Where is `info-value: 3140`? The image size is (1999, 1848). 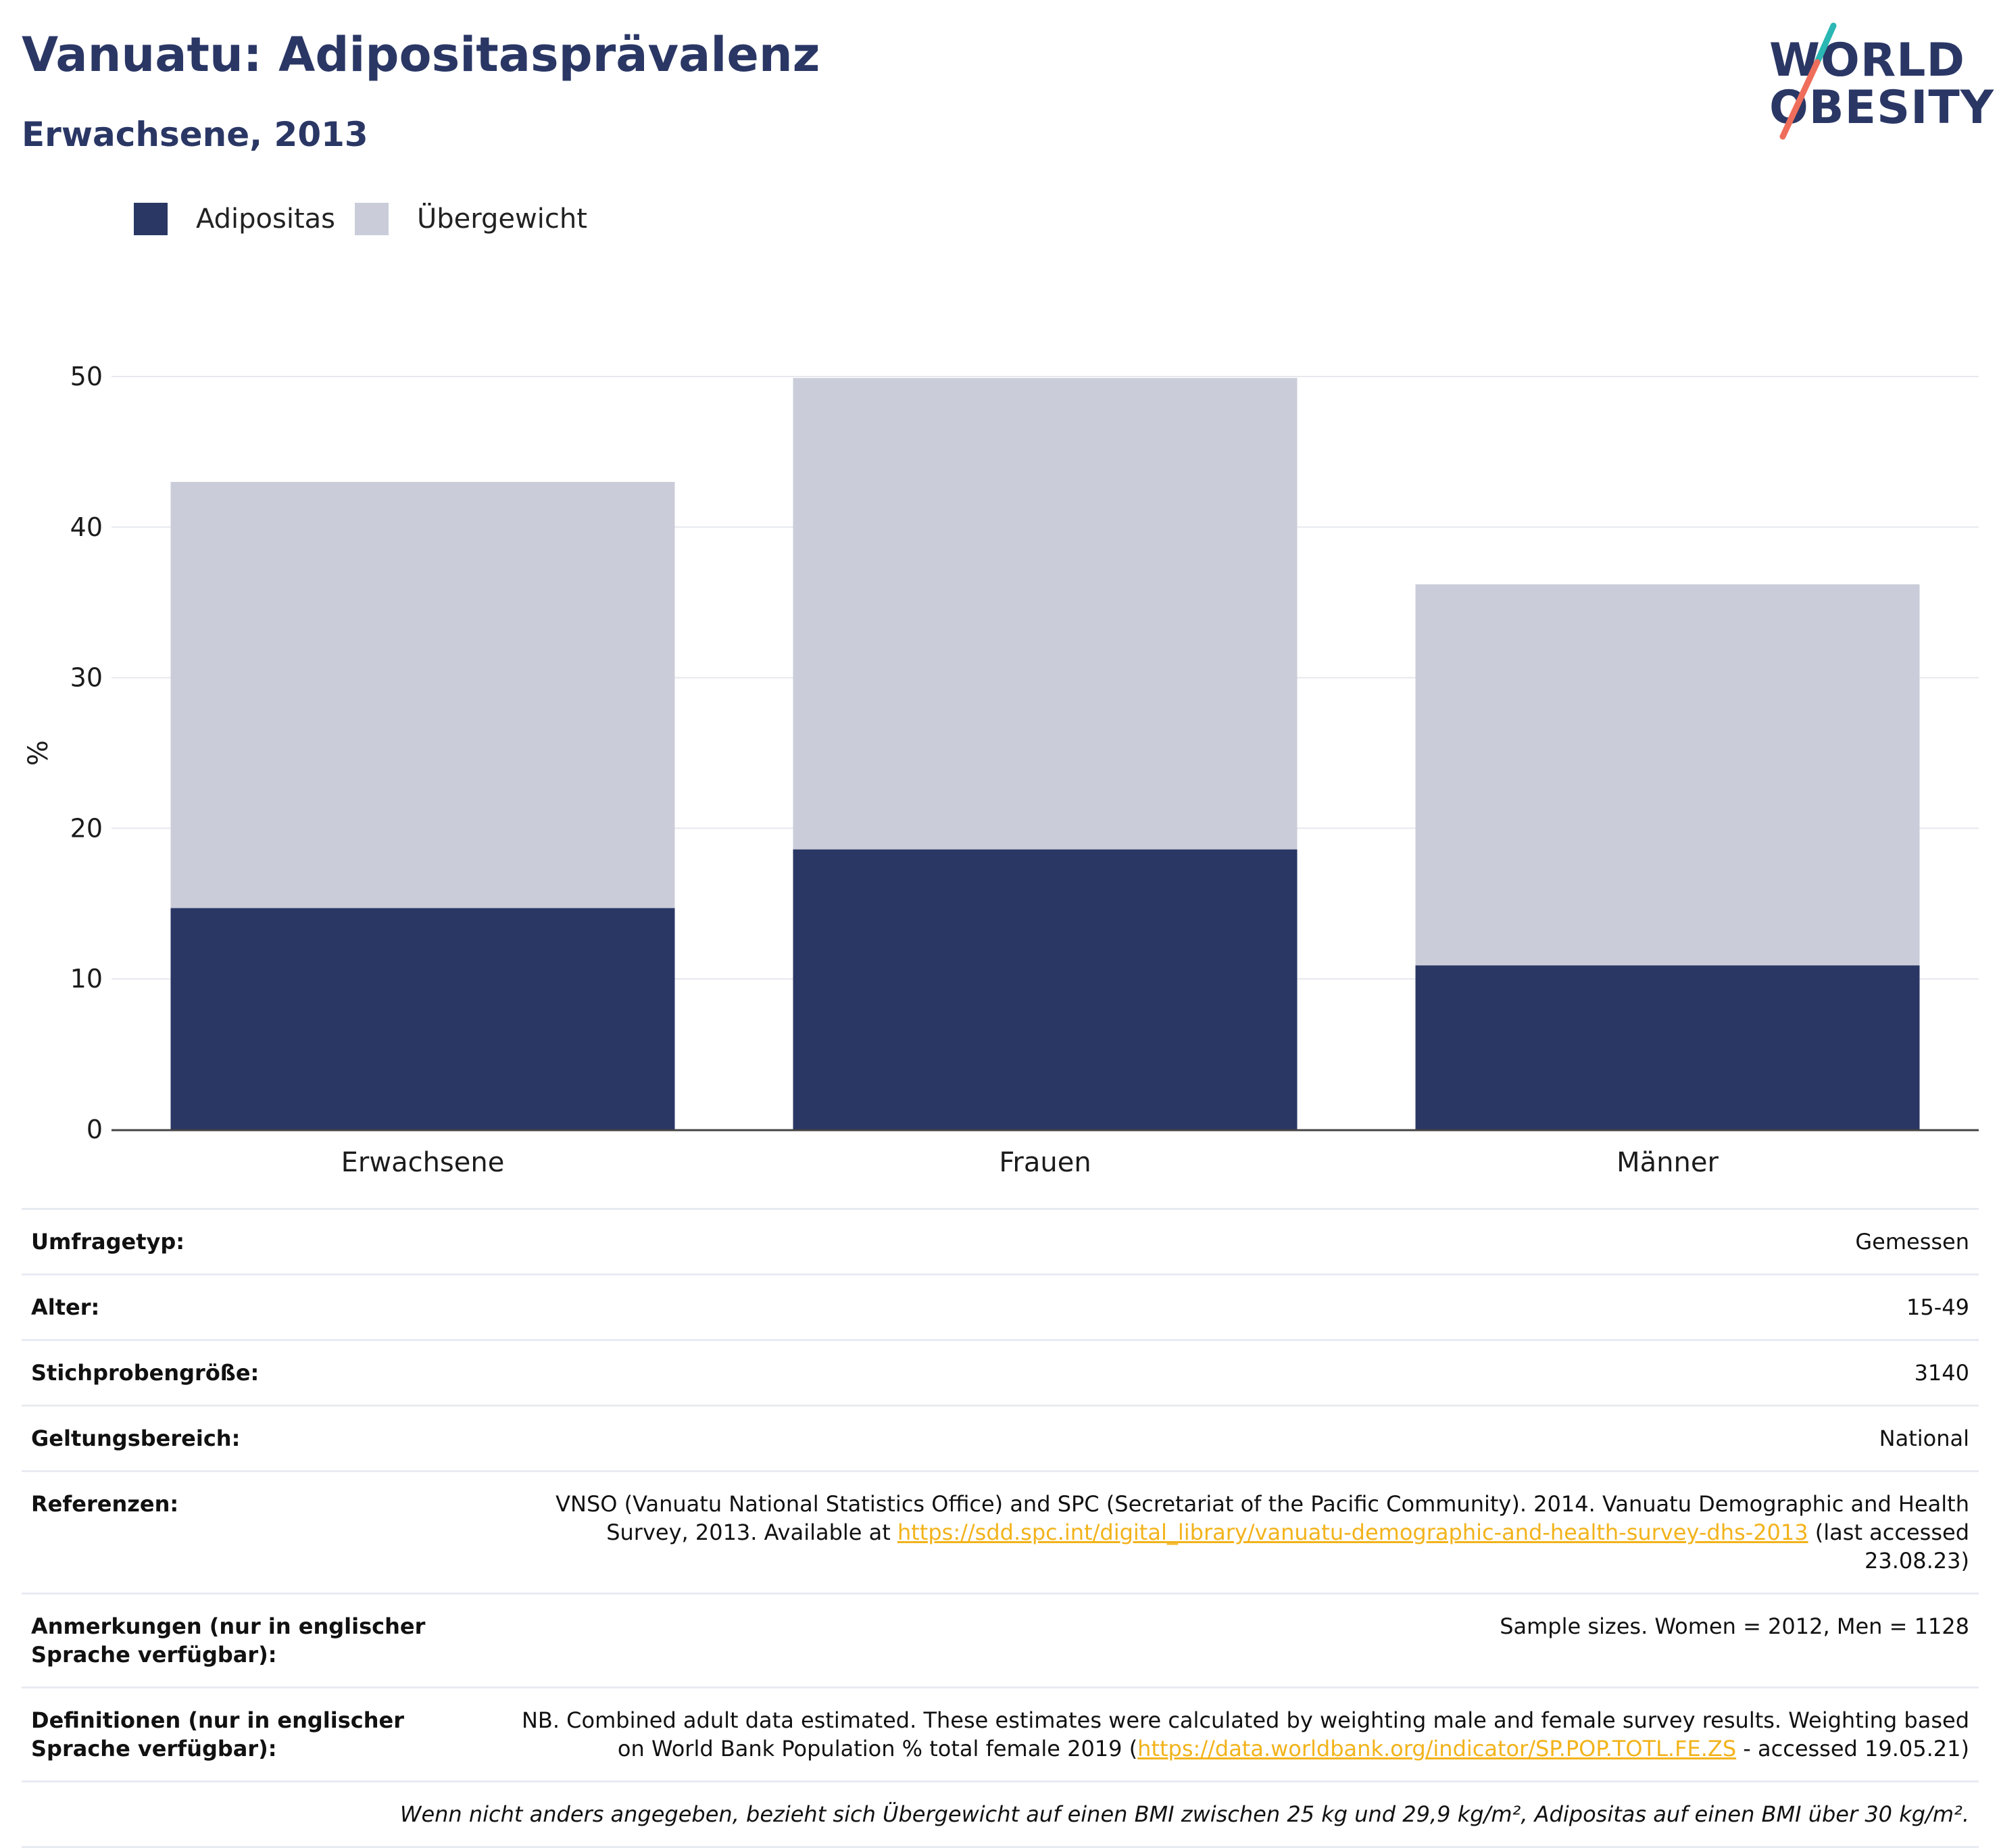 info-value: 3140 is located at coordinates (1942, 1373).